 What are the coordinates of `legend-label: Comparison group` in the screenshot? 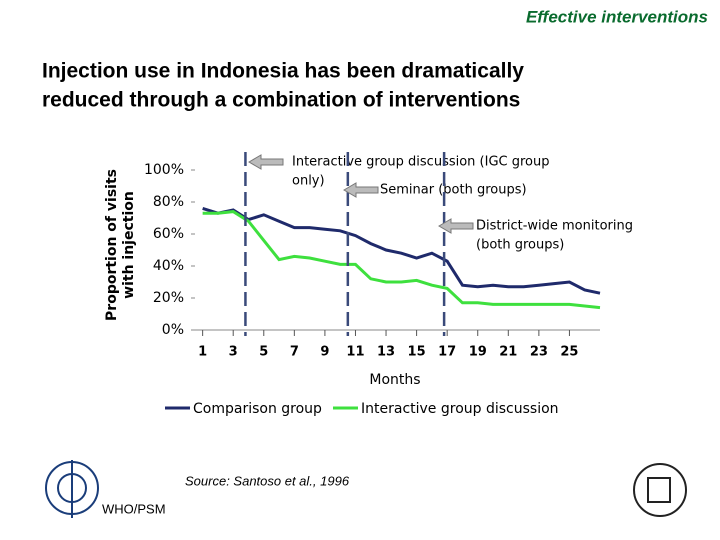 It's located at (257, 409).